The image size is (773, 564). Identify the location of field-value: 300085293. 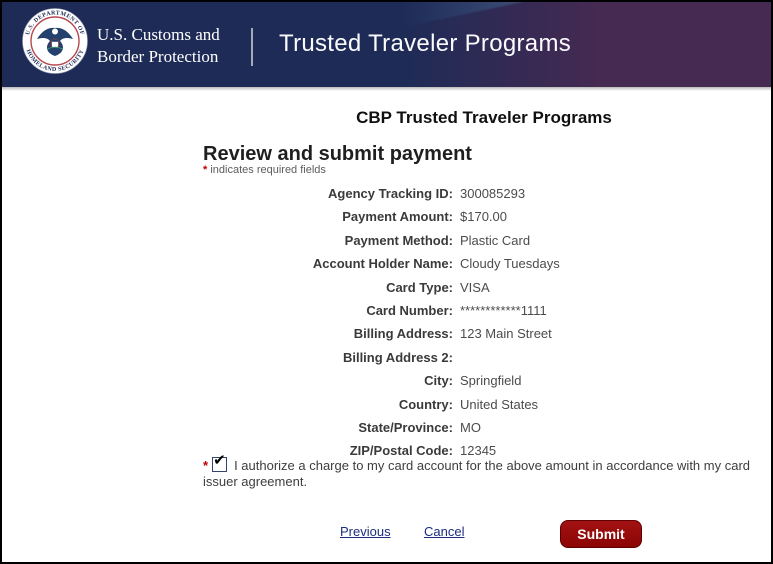
(493, 193).